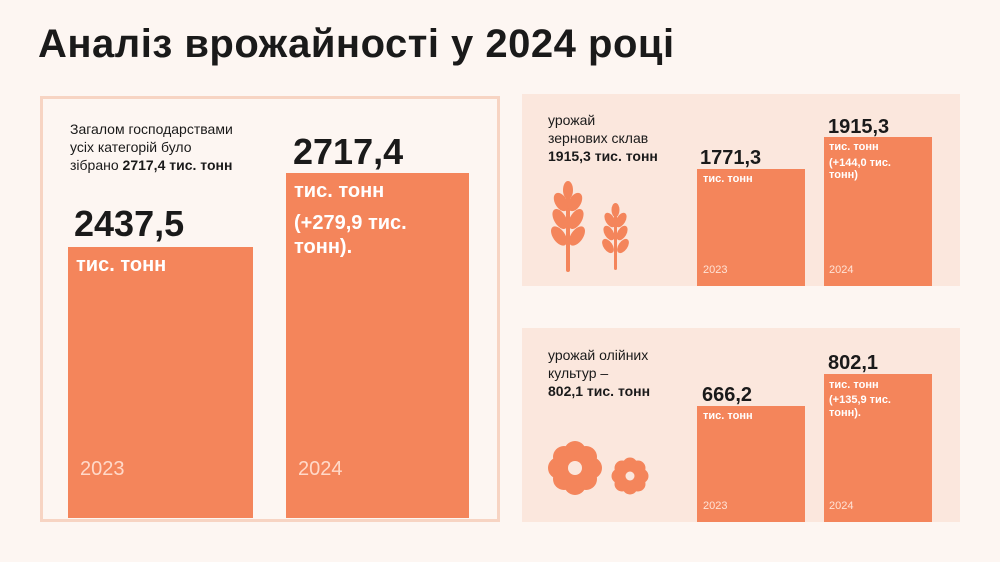  Describe the element at coordinates (572, 120) in the screenshot. I see `grain-text-line-1: урожай` at that location.